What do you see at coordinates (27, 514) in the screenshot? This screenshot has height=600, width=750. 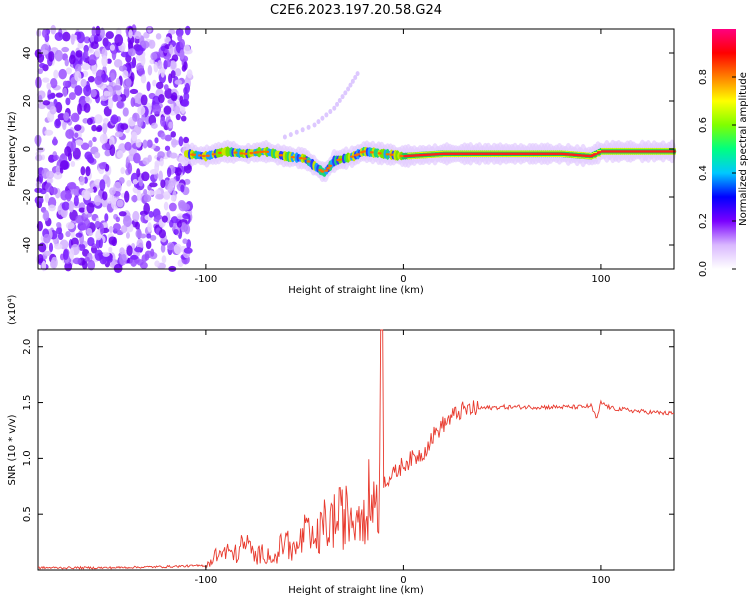 I see `y-tick-label: 0.5` at bounding box center [27, 514].